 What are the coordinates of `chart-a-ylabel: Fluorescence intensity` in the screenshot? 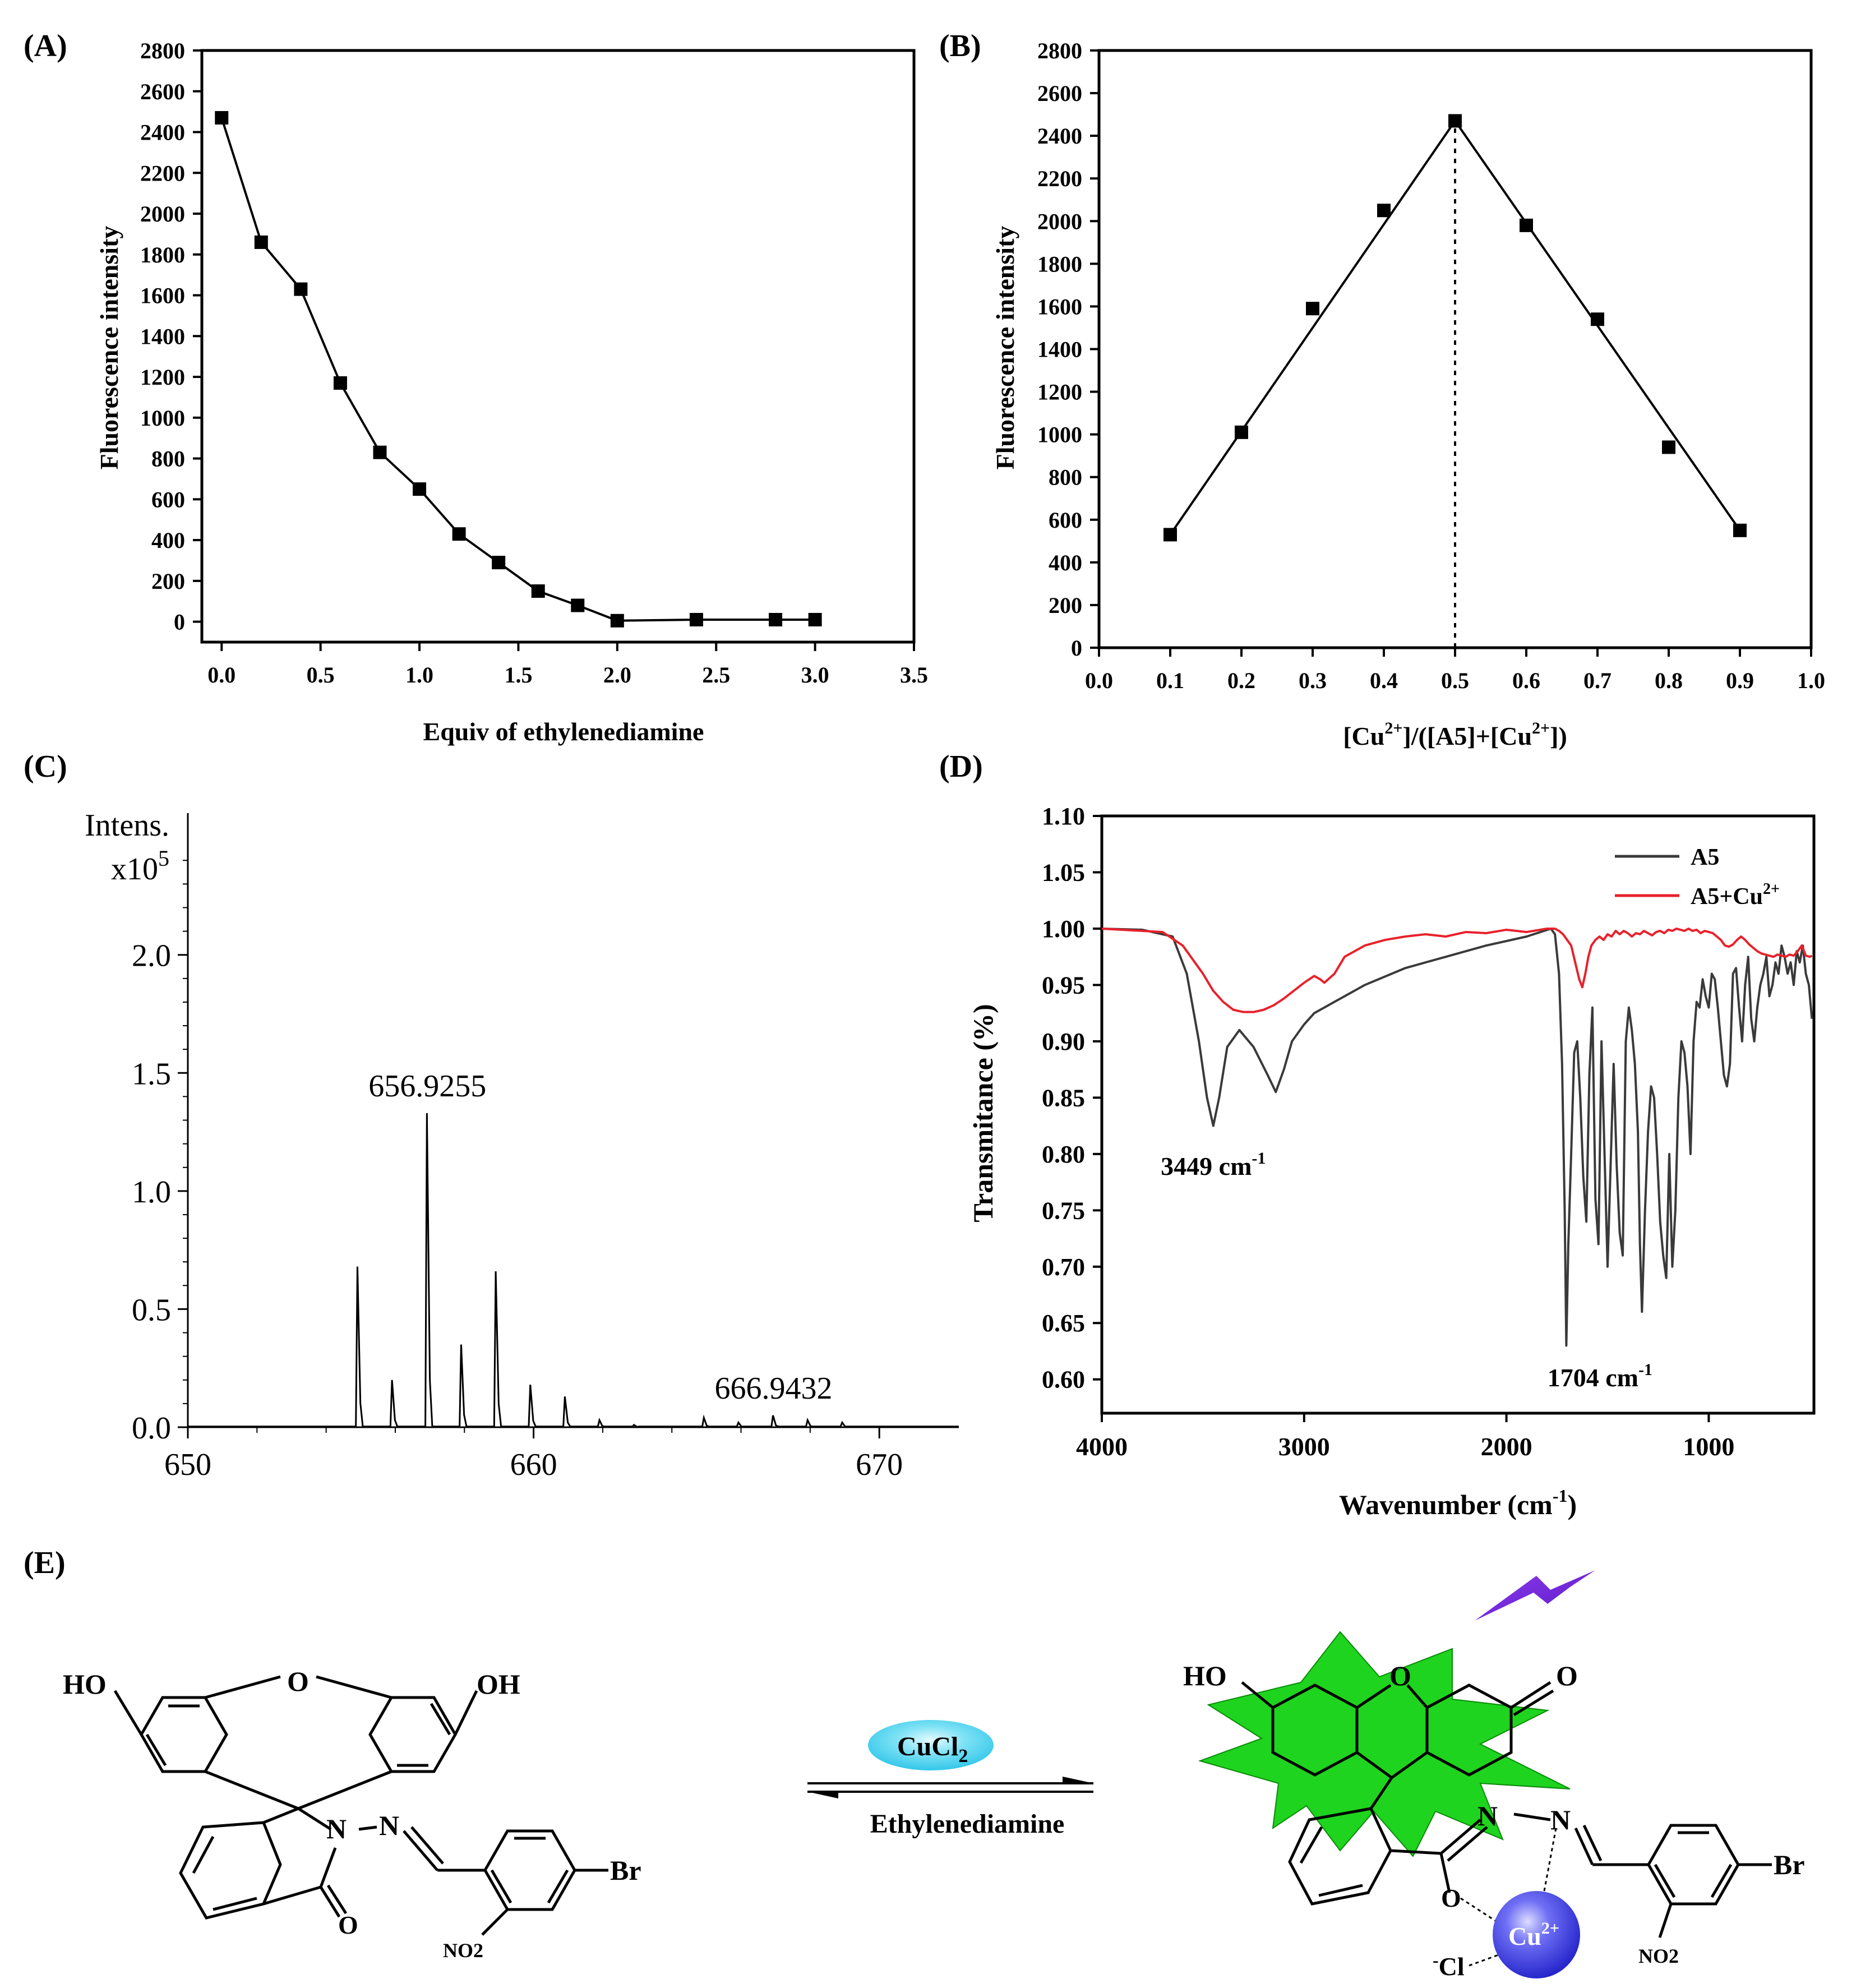 It's located at (109, 348).